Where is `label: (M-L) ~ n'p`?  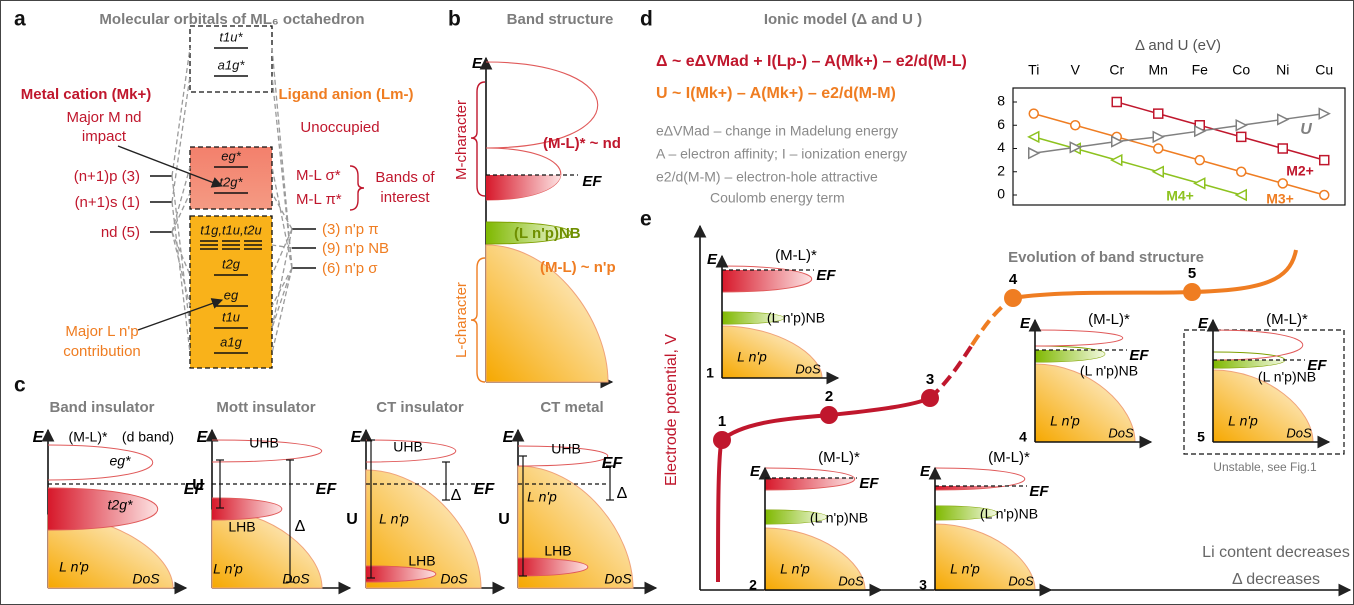
label: (M-L) ~ n'p is located at coordinates (578, 267).